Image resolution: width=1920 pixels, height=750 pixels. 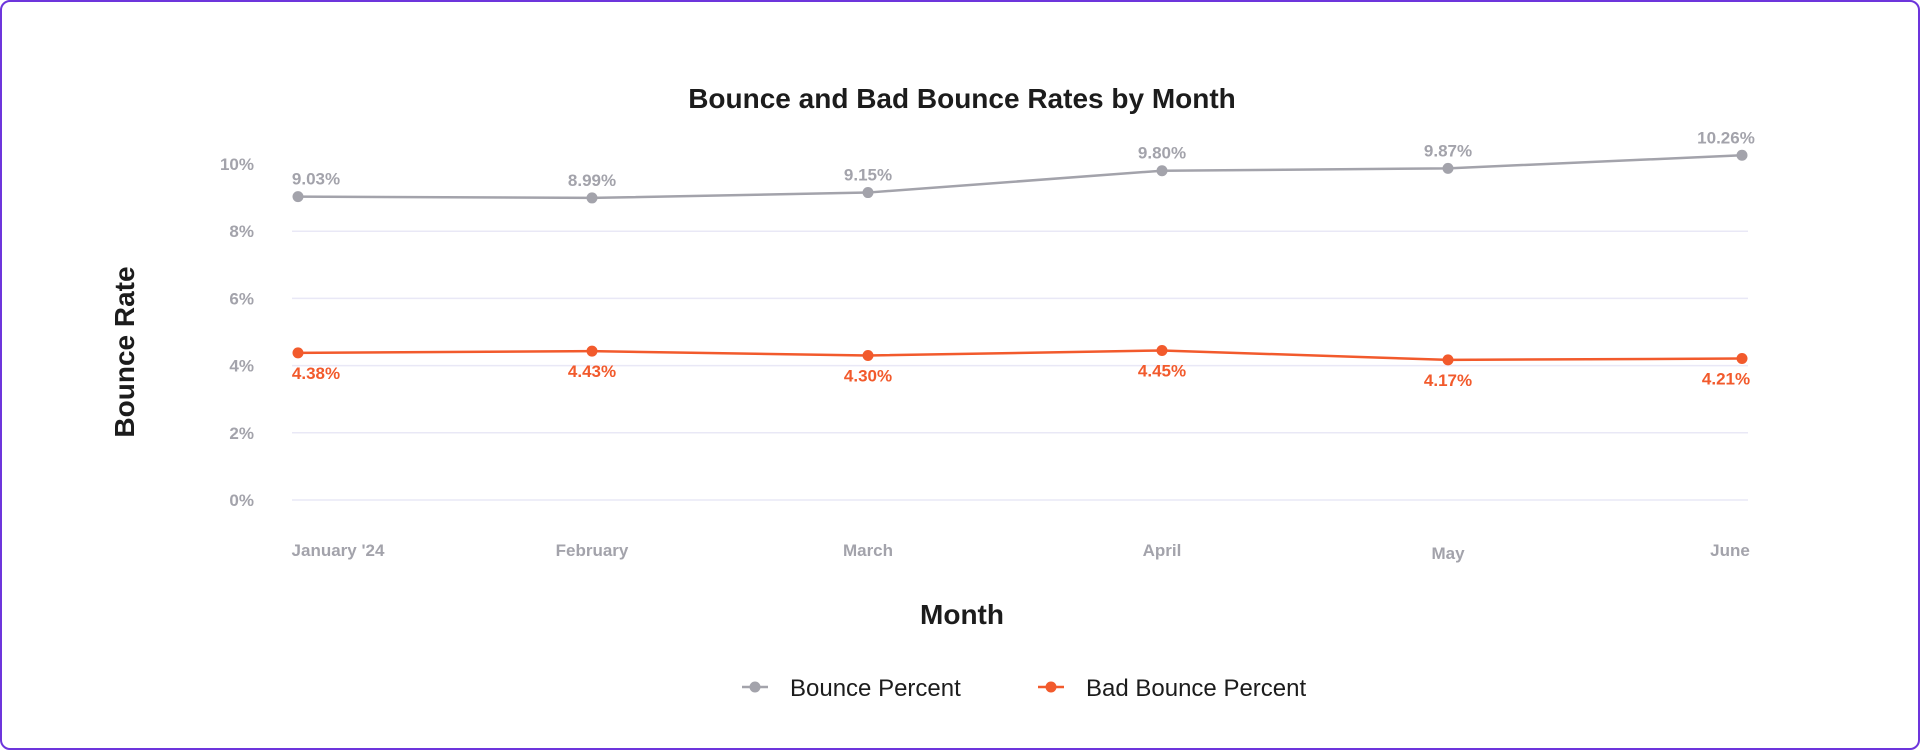 I want to click on y-tick-label: 10%, so click(x=237, y=164).